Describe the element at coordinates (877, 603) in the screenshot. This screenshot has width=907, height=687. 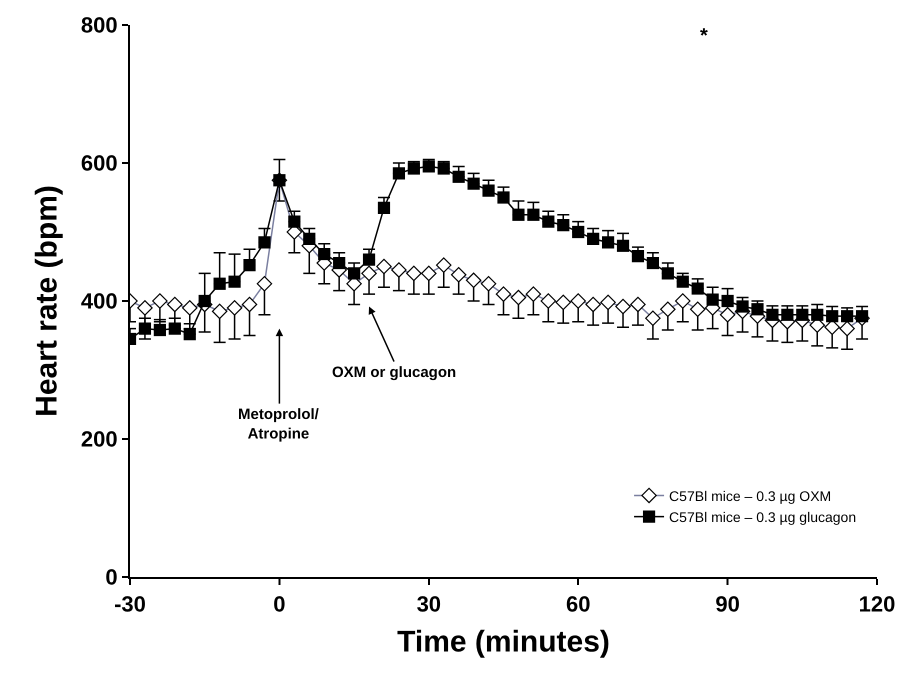
I see `x-tick-label: 120` at that location.